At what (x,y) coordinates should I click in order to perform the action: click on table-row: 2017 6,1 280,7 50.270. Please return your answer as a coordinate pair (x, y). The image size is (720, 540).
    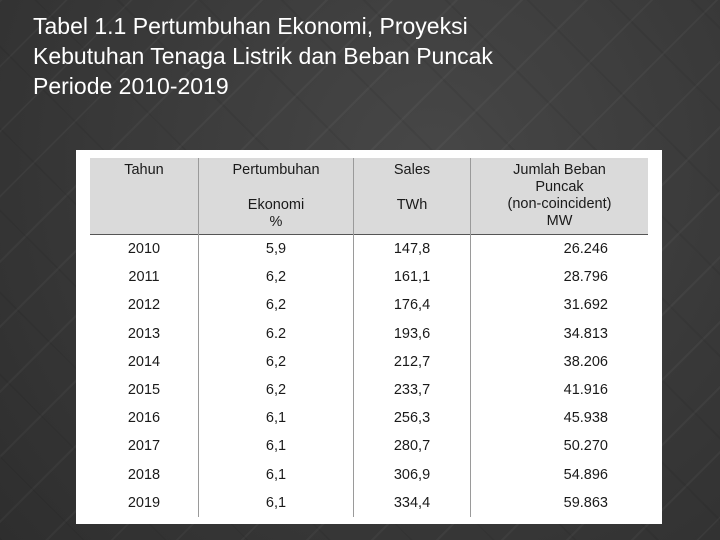
    Looking at the image, I should click on (369, 446).